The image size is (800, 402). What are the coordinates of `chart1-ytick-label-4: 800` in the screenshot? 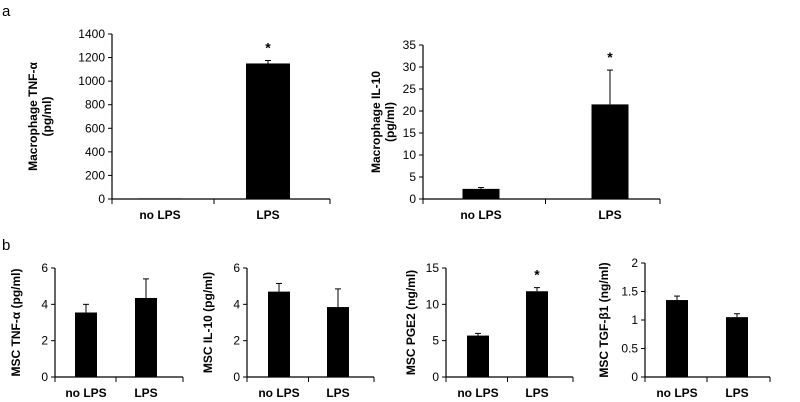 It's located at (95, 105).